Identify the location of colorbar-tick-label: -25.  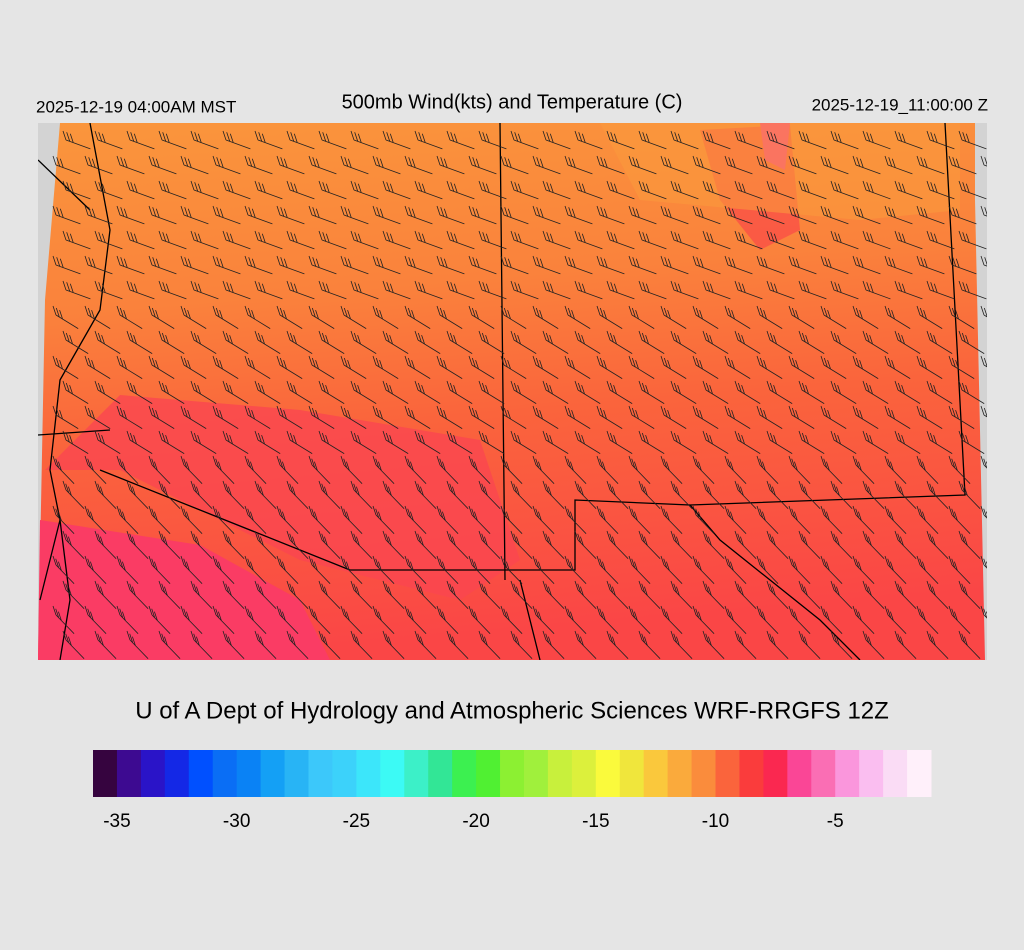
(356, 821).